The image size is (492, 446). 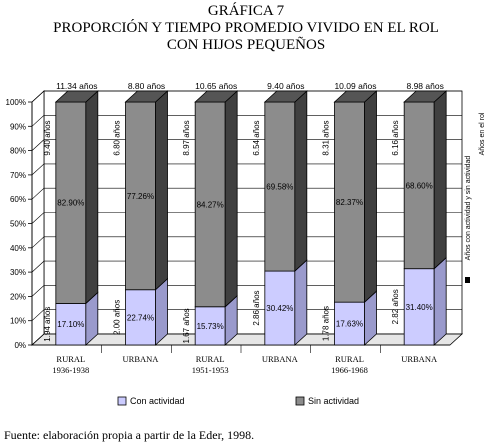 What do you see at coordinates (395, 306) in the screenshot?
I see `years-label-con-actividad: 2.82 años` at bounding box center [395, 306].